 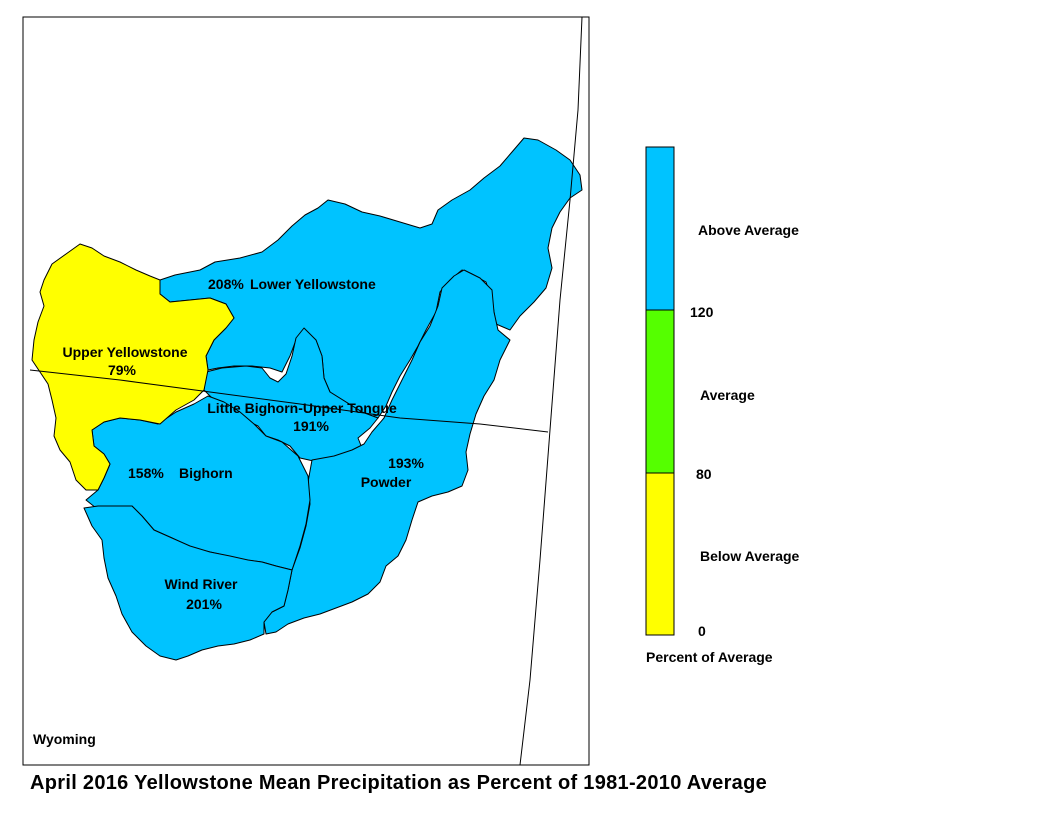 I want to click on legend-swatch-above-average, so click(x=660, y=228).